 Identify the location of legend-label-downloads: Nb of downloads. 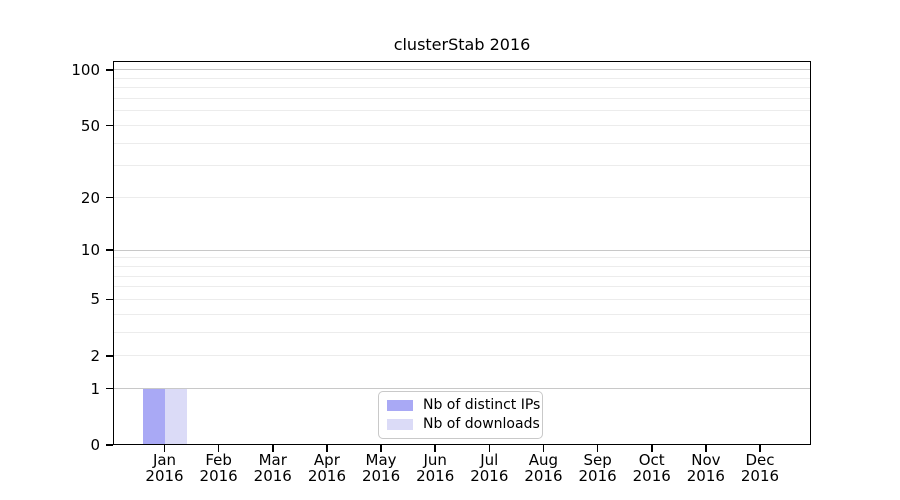
(481, 424).